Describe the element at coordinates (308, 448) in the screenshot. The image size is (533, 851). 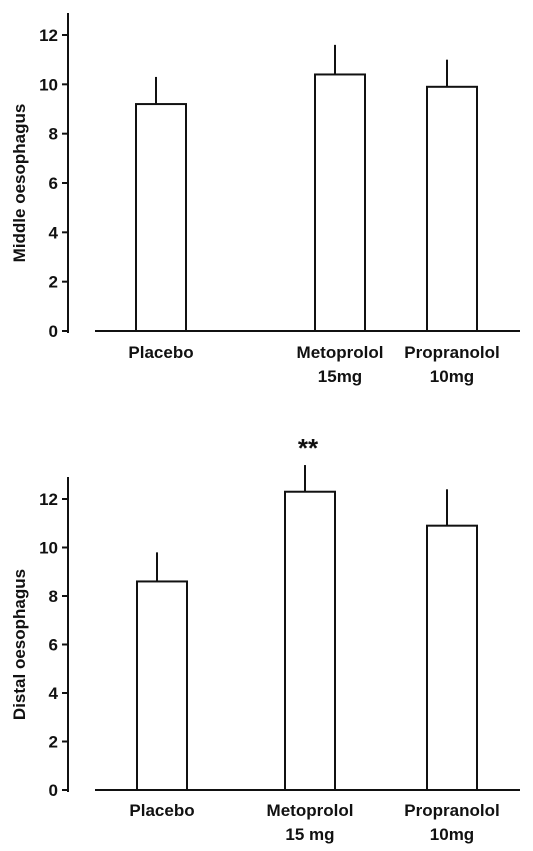
I see `significance-marker: **` at that location.